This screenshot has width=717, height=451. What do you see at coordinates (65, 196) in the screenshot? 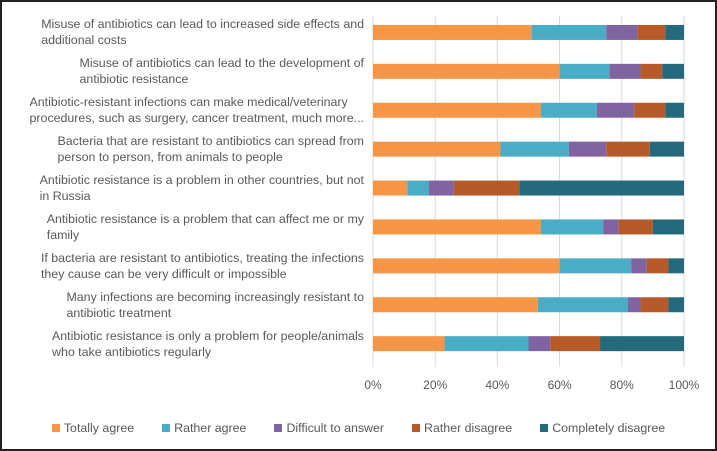
I see `category-label-line: in Russia` at bounding box center [65, 196].